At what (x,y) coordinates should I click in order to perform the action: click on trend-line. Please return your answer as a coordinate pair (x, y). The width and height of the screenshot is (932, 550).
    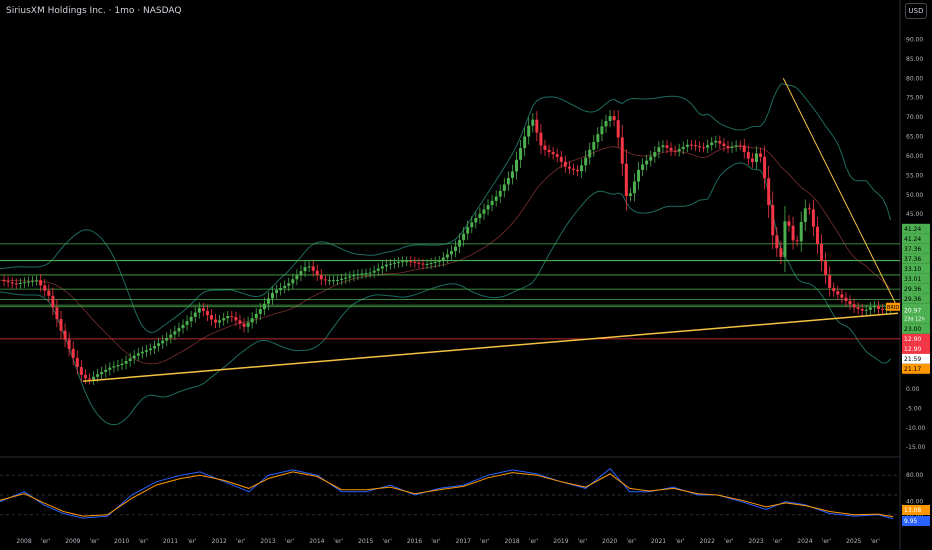
    Looking at the image, I should click on (490, 347).